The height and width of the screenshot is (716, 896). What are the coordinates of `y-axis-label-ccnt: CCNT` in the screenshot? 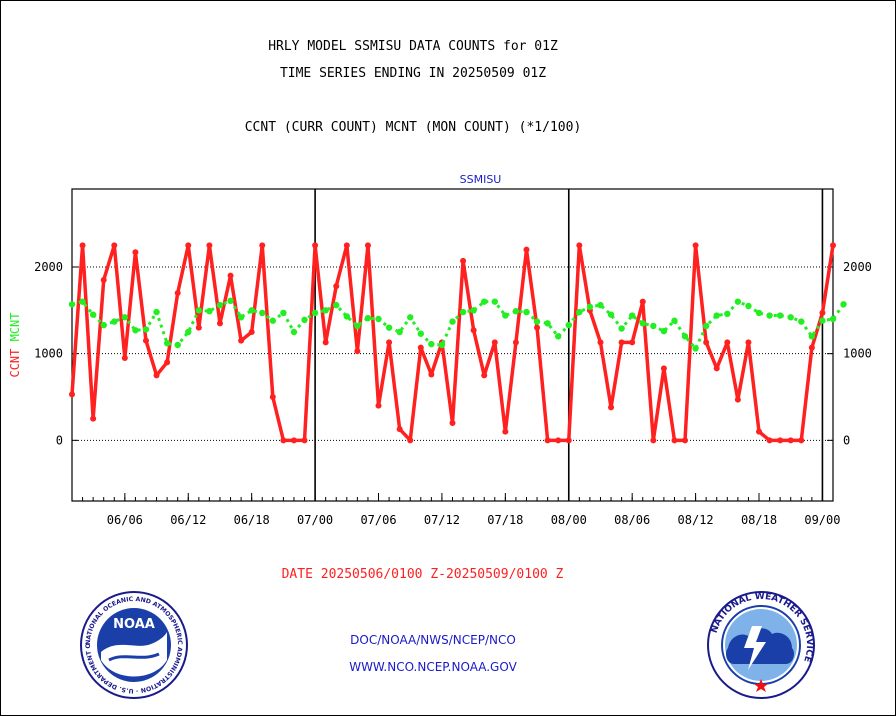 It's located at (15, 359).